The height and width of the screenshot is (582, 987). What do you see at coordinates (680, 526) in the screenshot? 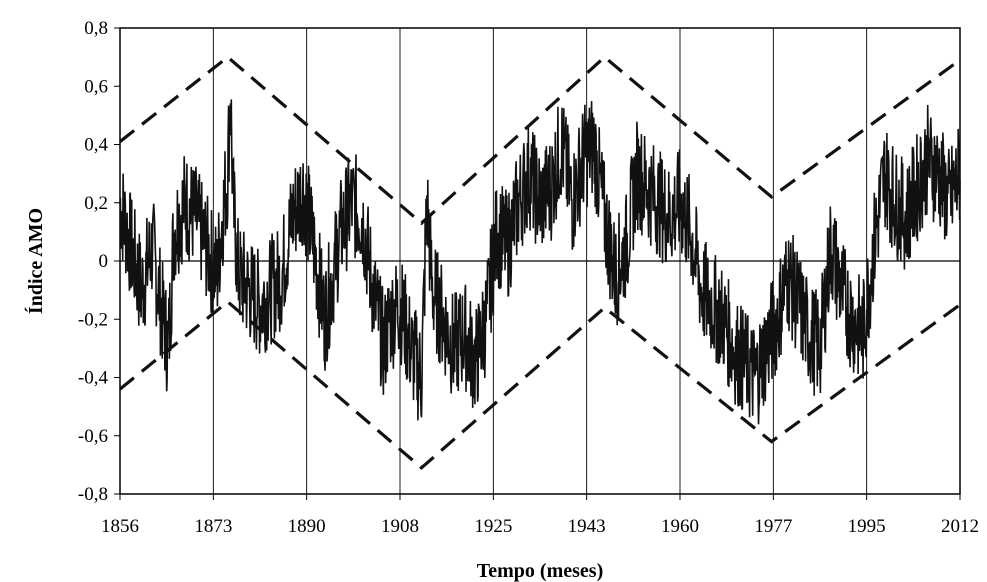
I see `x-tick-label: 1960` at bounding box center [680, 526].